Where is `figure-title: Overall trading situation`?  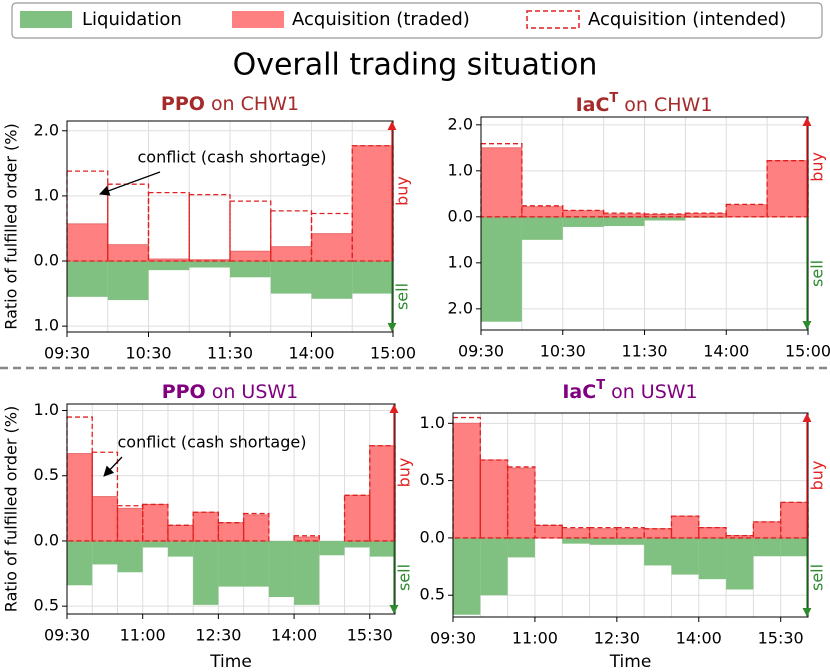
figure-title: Overall trading situation is located at coordinates (415, 65).